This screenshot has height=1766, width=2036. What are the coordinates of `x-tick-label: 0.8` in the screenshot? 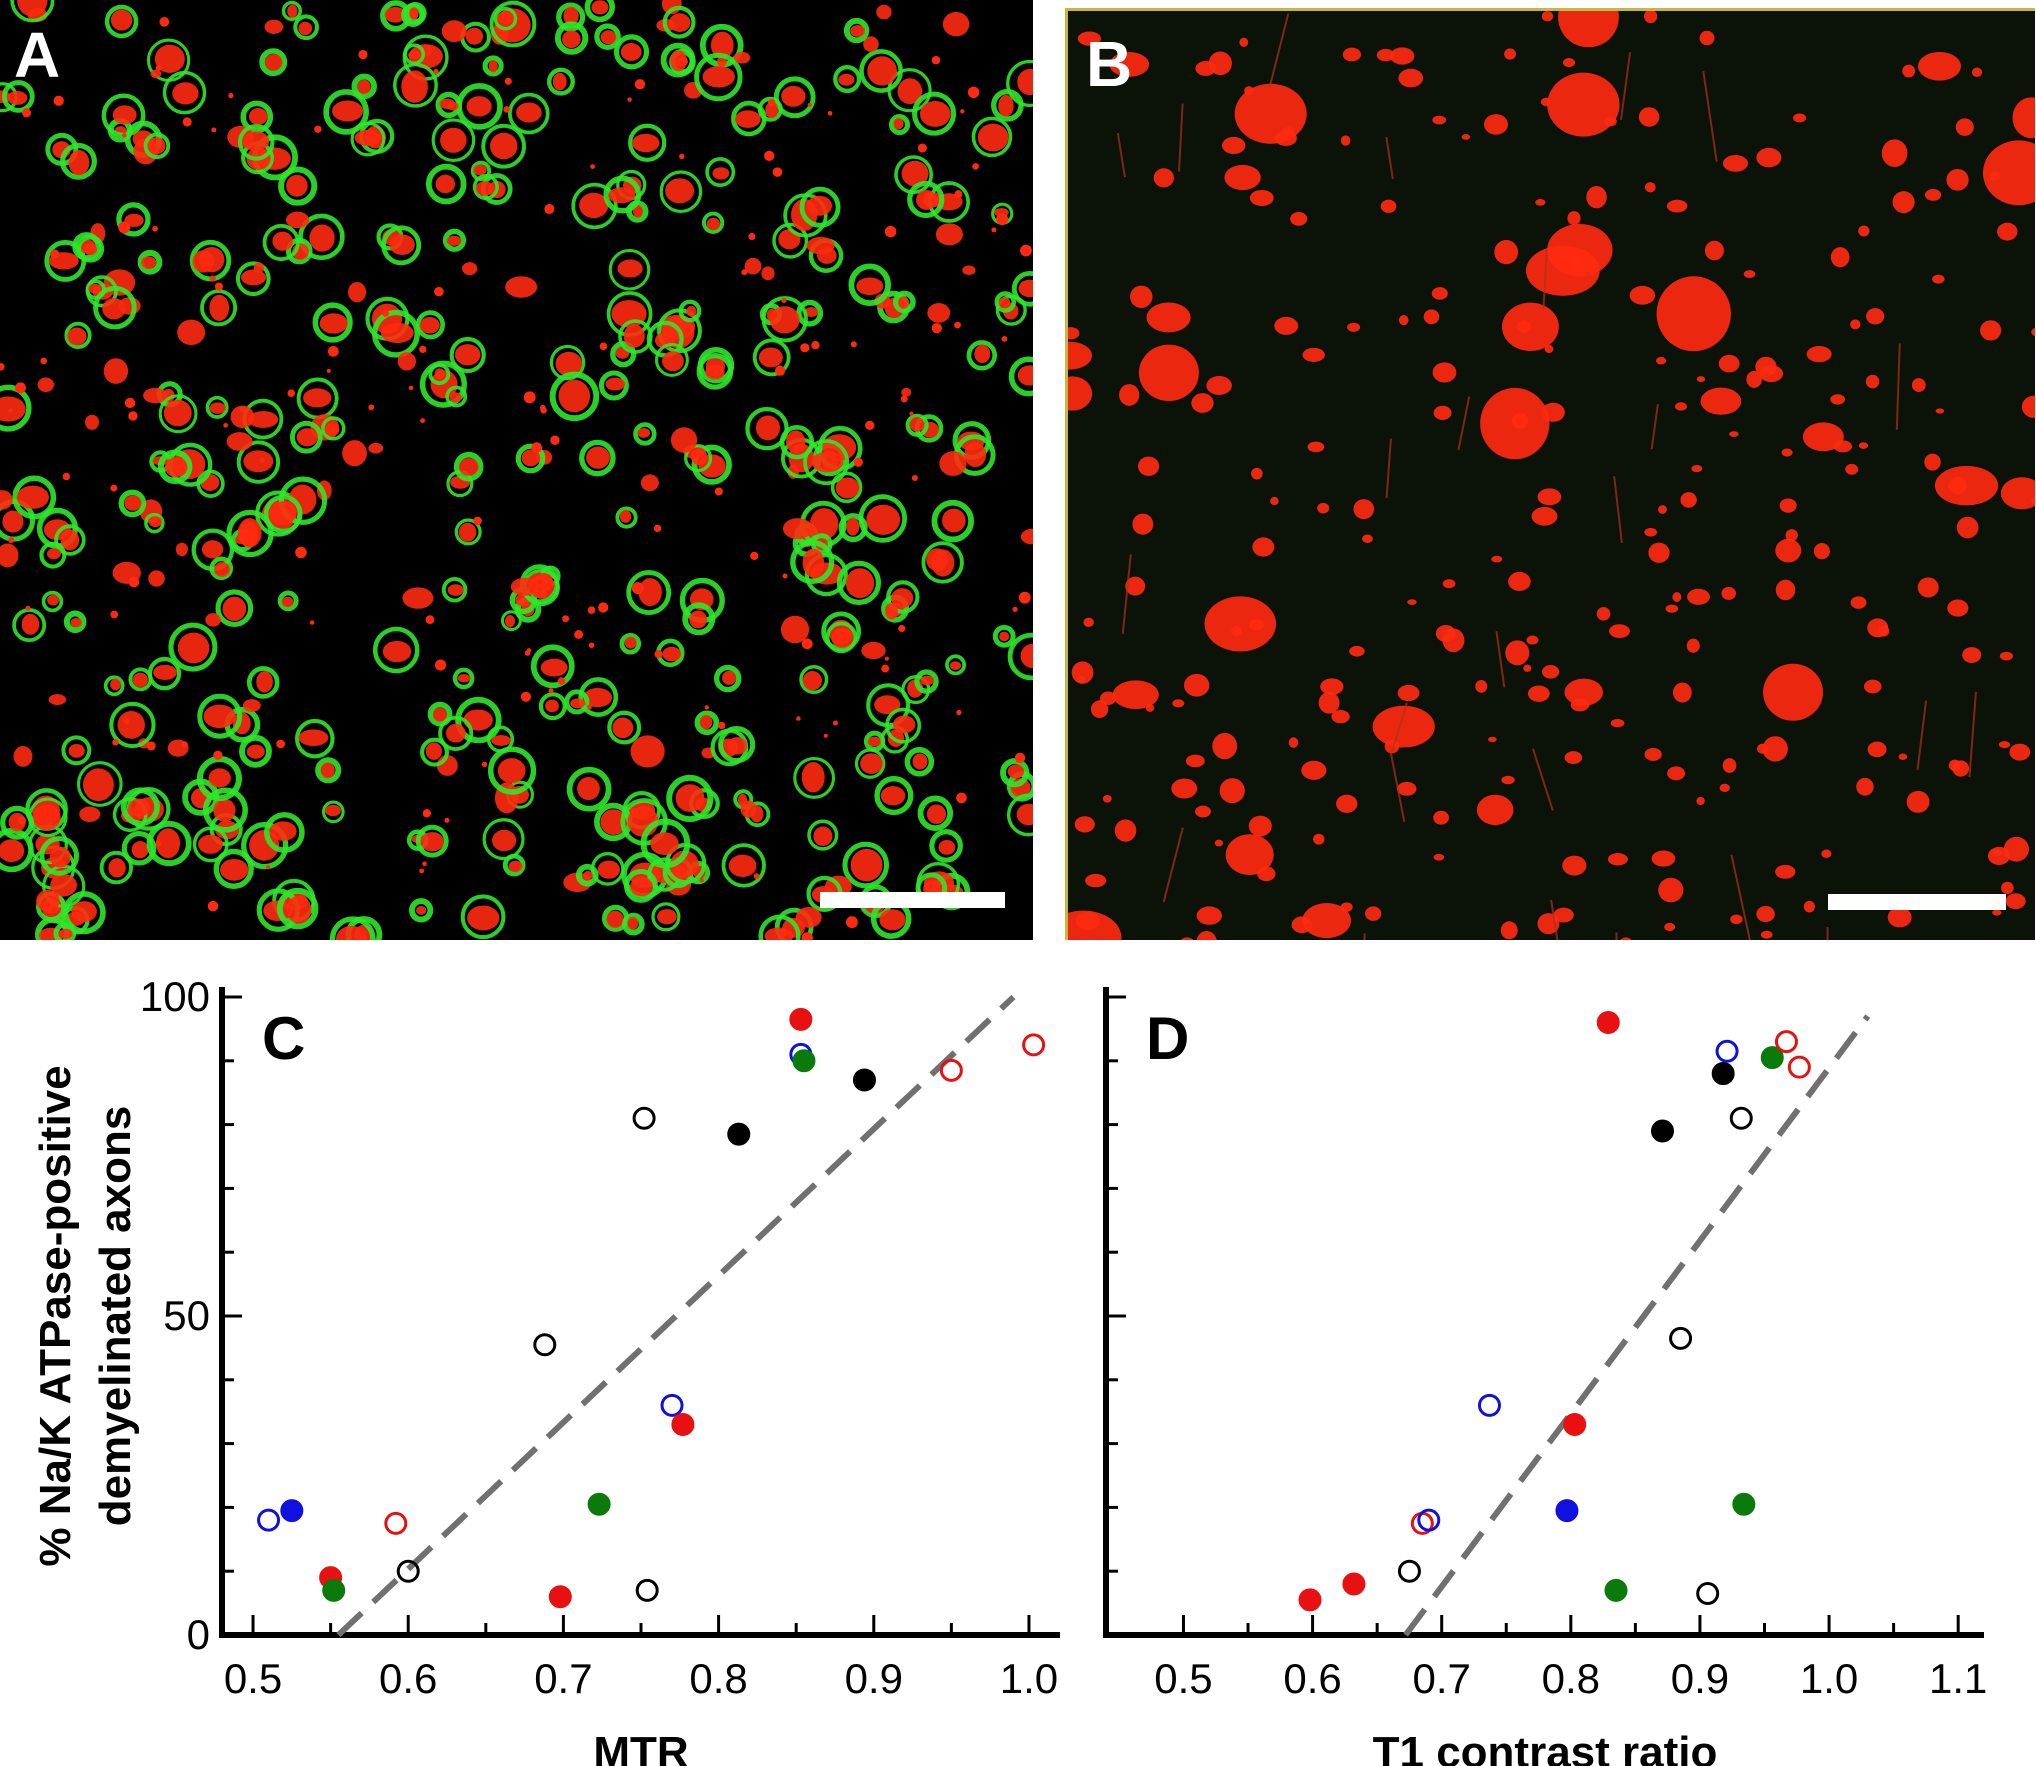 It's located at (718, 1678).